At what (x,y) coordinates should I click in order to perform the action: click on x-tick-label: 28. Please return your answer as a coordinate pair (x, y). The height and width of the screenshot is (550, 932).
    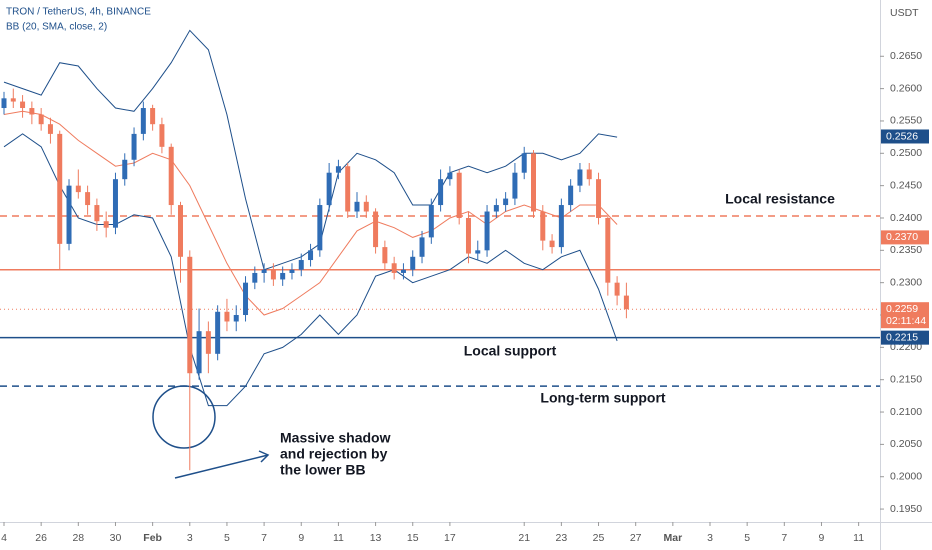
    Looking at the image, I should click on (78, 538).